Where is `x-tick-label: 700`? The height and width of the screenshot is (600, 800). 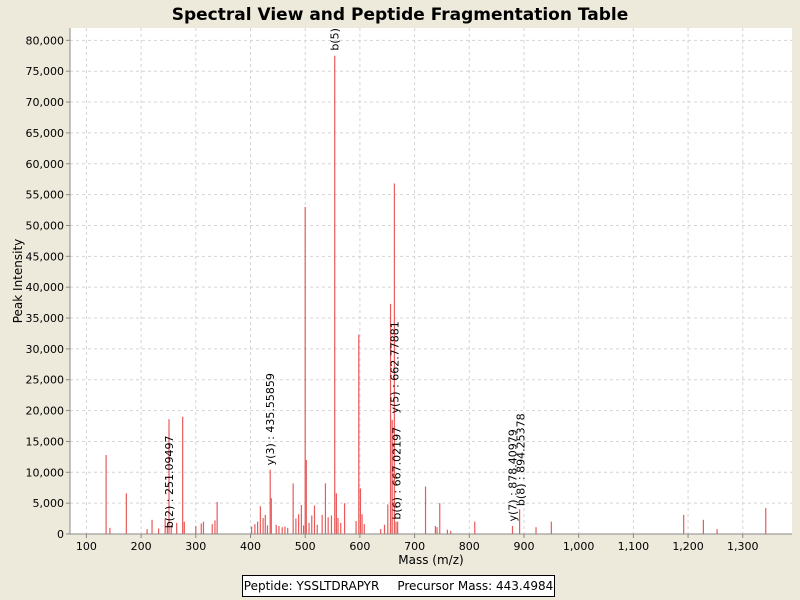 x-tick-label: 700 is located at coordinates (414, 546).